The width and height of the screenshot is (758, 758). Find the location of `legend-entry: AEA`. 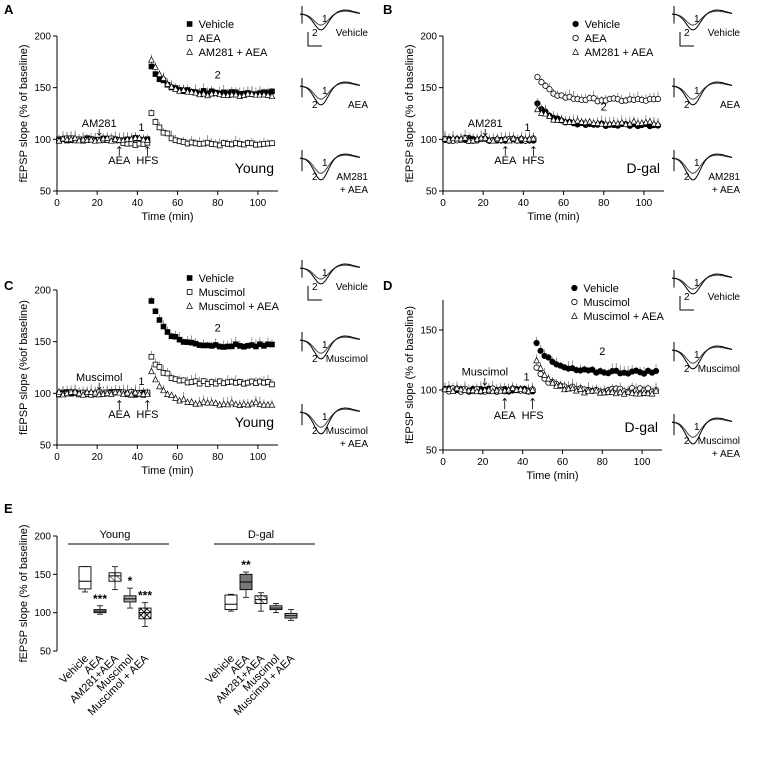

legend-entry: AEA is located at coordinates (210, 39).